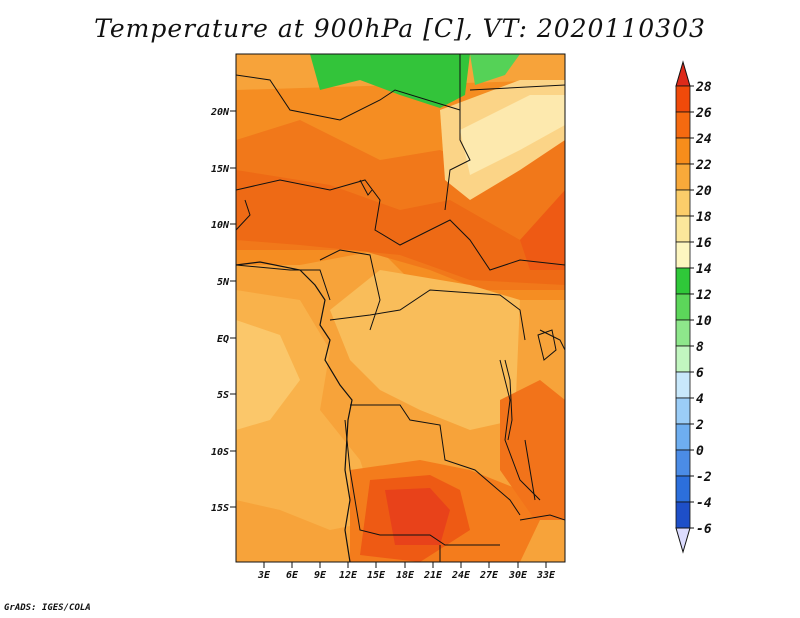  I want to click on lon-tick-label: 24E, so click(461, 575).